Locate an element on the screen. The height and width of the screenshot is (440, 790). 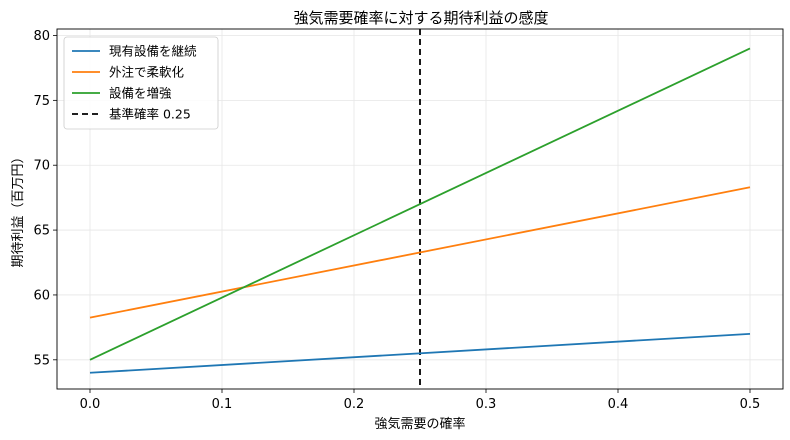
y-tick-label: 70 is located at coordinates (41, 166).